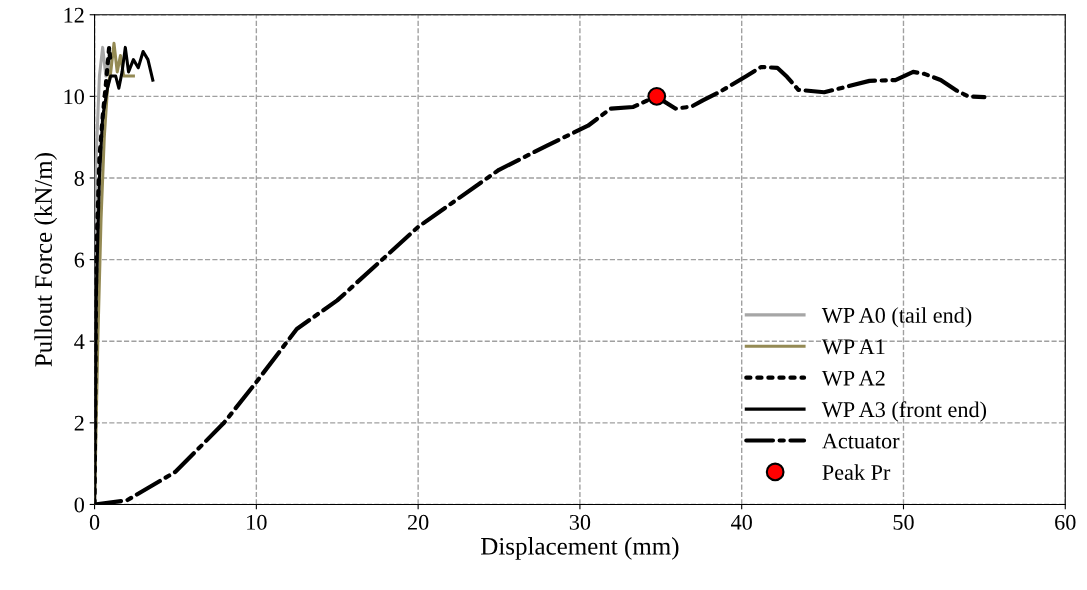 The image size is (1087, 590). Describe the element at coordinates (861, 441) in the screenshot. I see `legend-label: Actuator` at that location.